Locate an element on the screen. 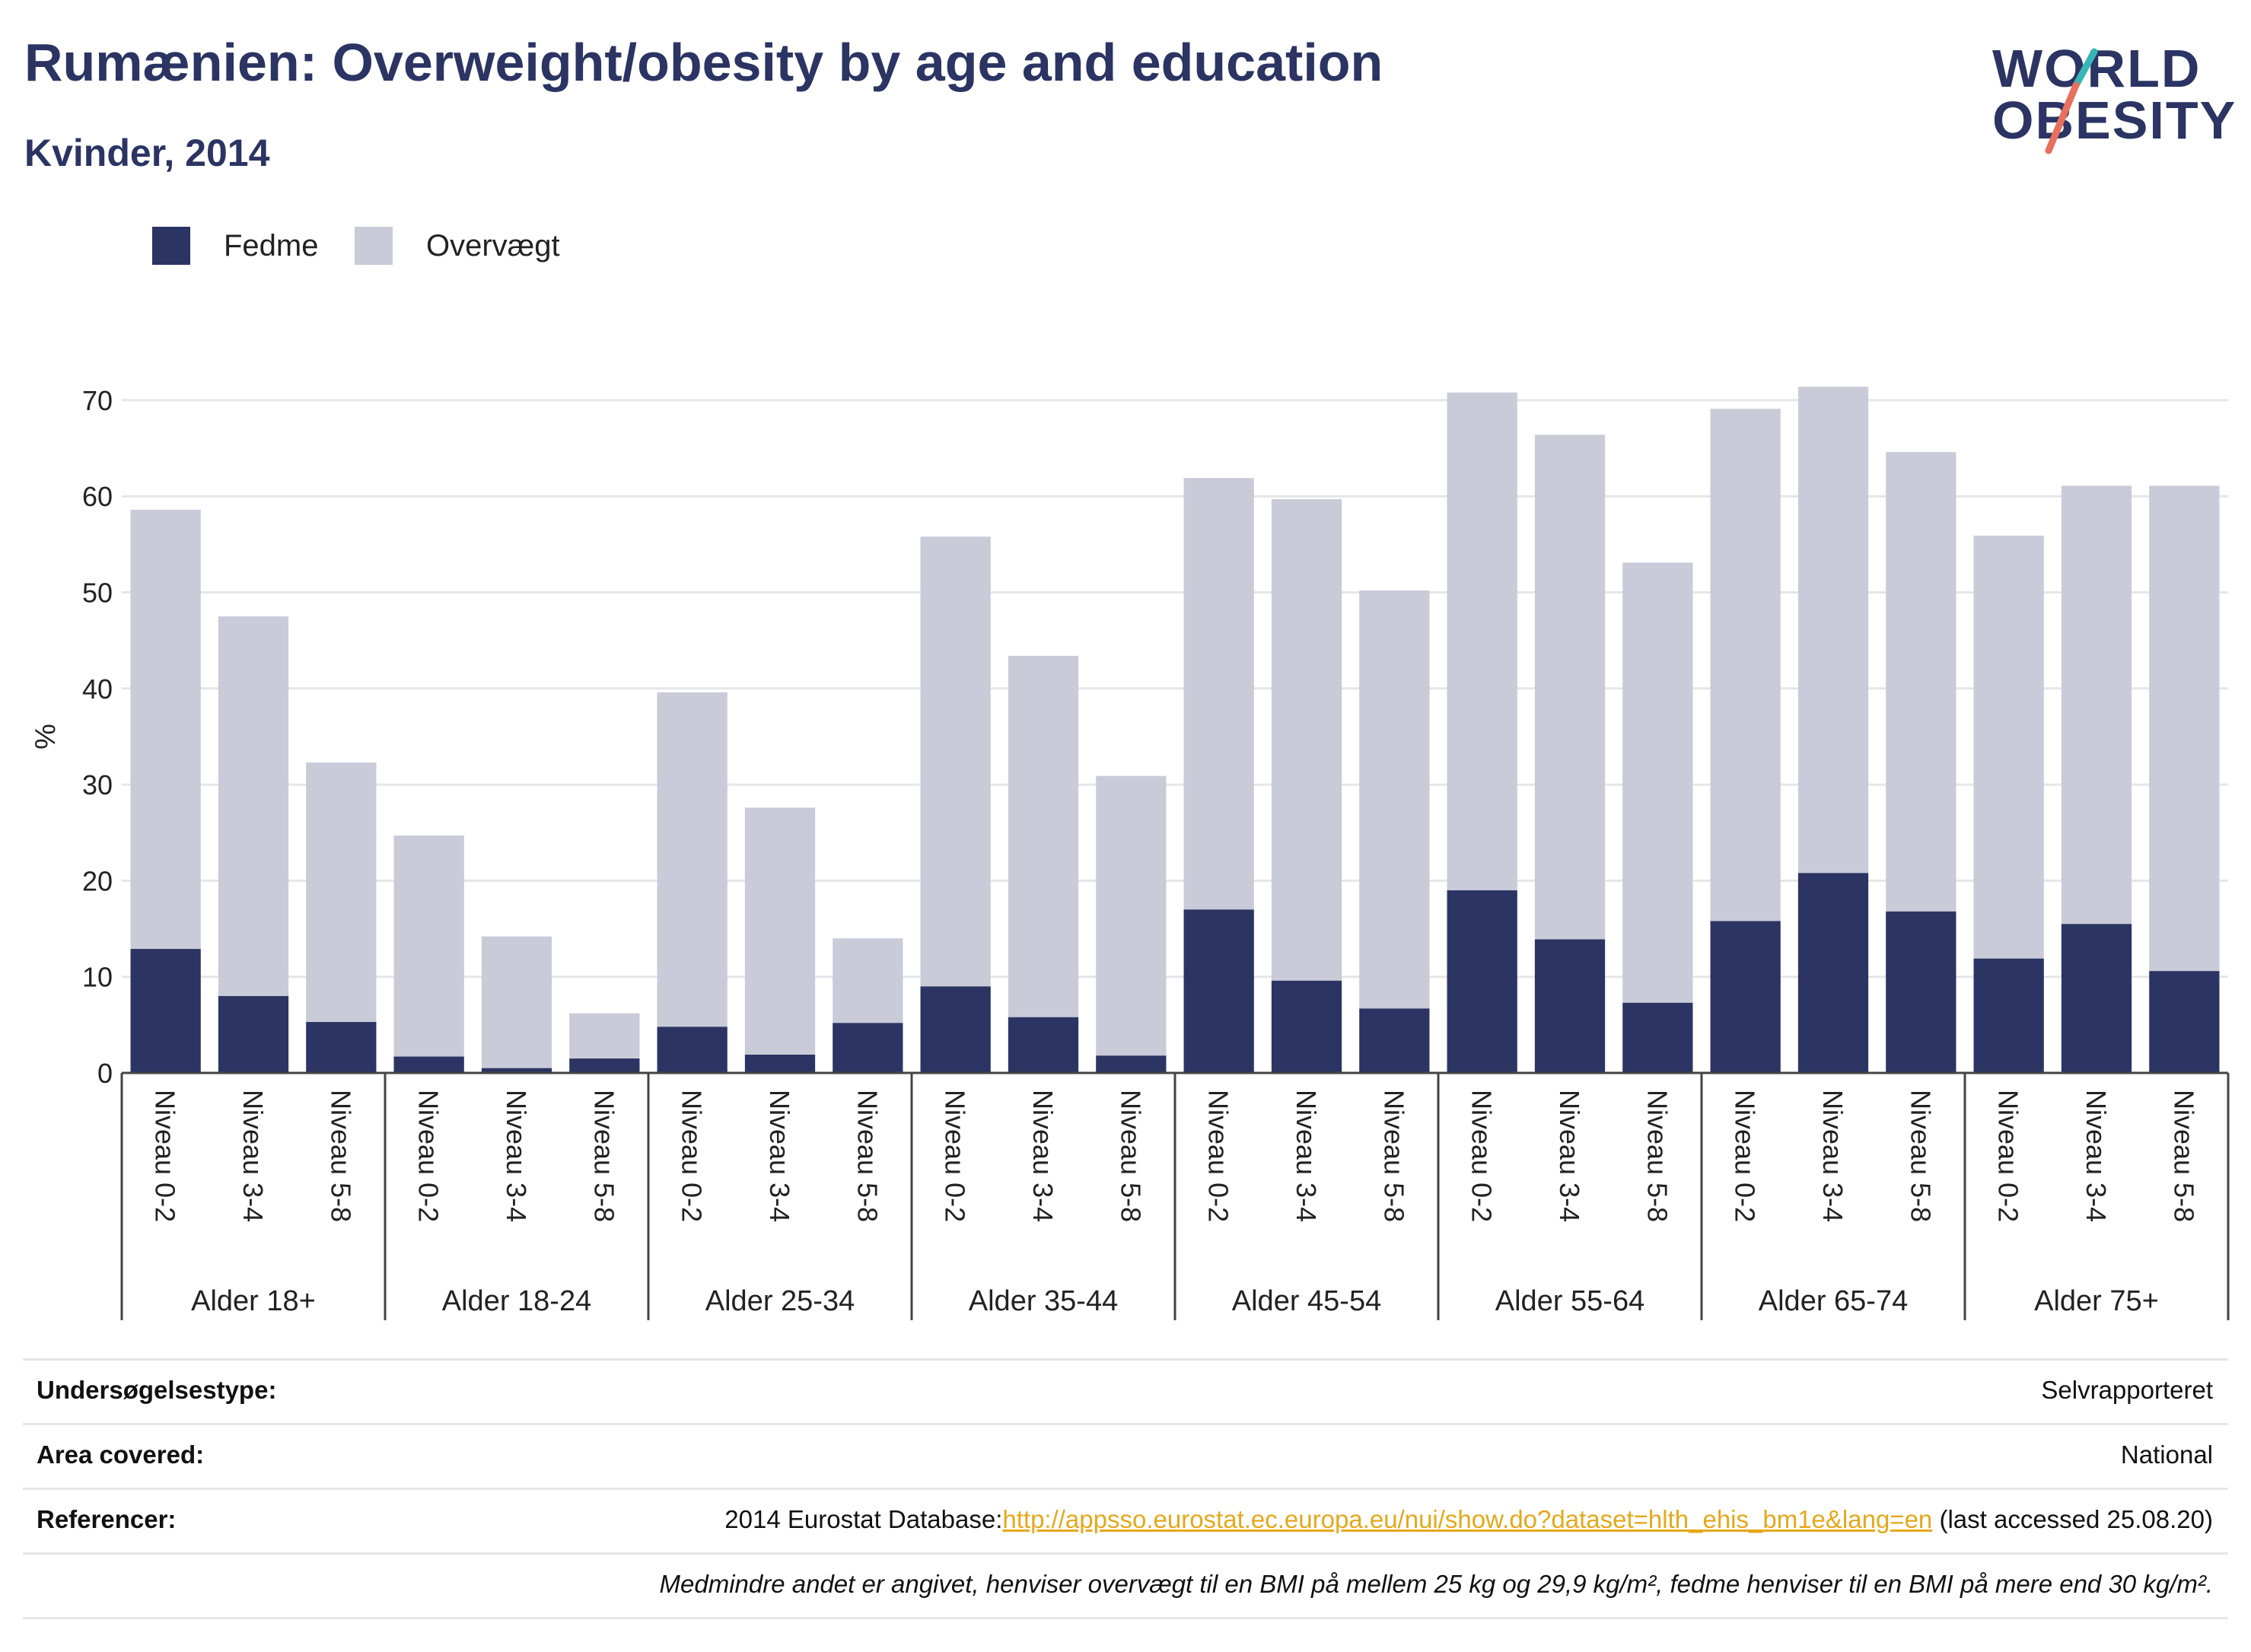  legend-swatch-overvaegt is located at coordinates (374, 246).